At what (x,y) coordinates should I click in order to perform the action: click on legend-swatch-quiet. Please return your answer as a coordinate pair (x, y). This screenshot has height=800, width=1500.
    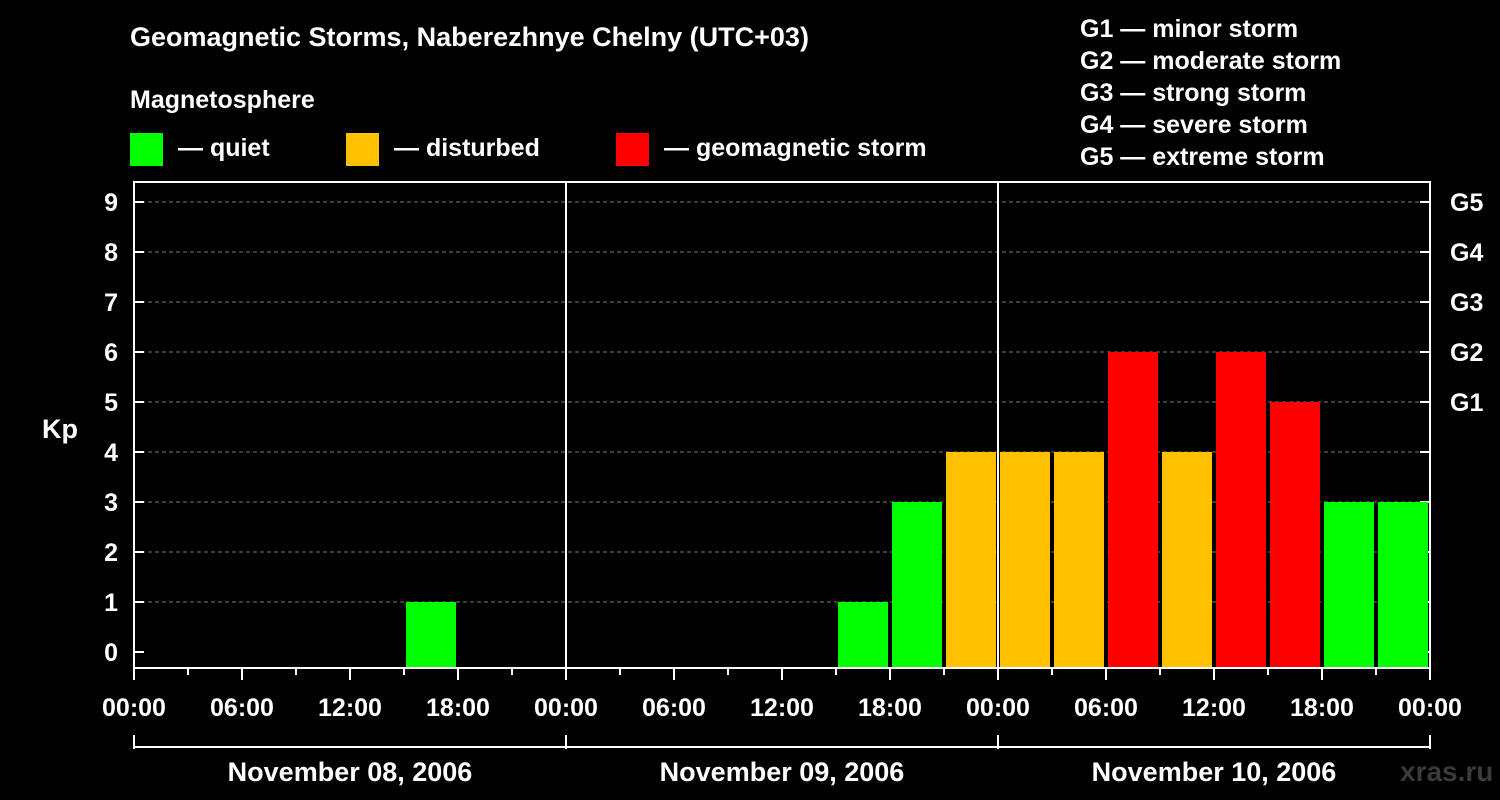
    Looking at the image, I should click on (146, 149).